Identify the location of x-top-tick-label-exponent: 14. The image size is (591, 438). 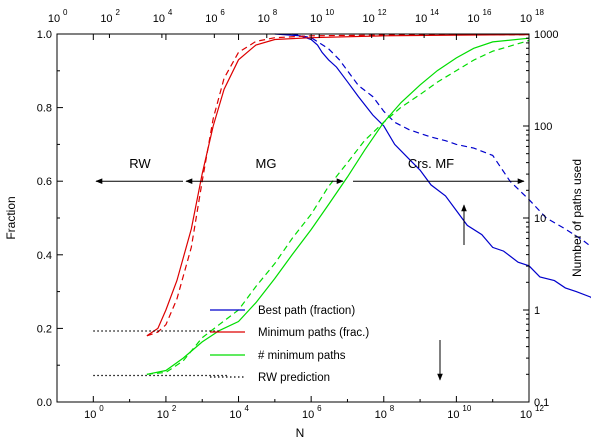
(434, 12).